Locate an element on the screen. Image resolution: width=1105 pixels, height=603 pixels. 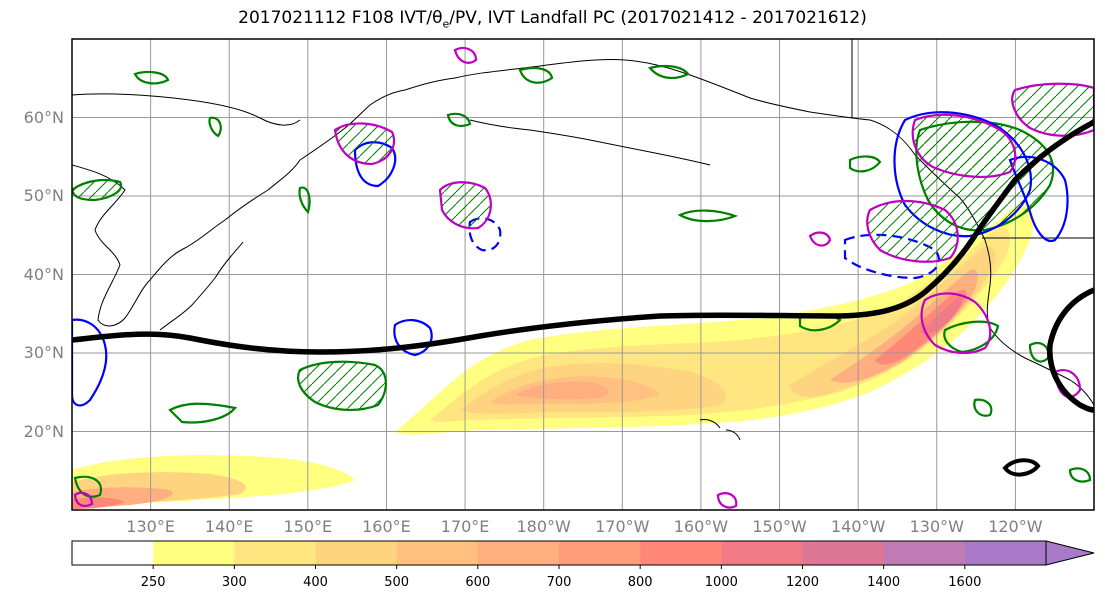
latitude-label: 60°N is located at coordinates (43, 117).